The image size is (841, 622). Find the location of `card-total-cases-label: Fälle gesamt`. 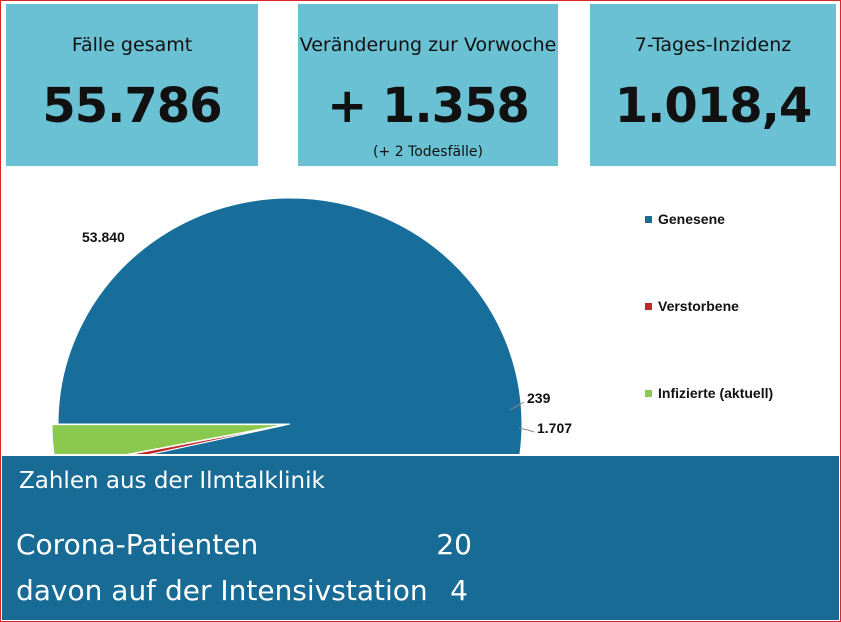

card-total-cases-label: Fälle gesamt is located at coordinates (132, 45).